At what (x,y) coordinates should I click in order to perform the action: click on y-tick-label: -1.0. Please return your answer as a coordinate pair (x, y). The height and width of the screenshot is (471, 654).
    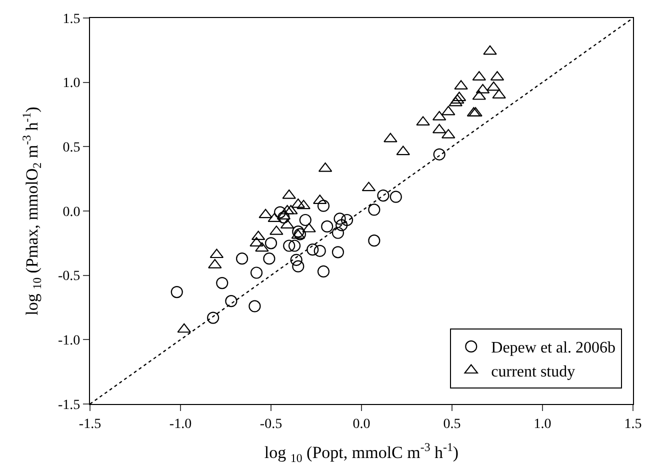
    Looking at the image, I should click on (69, 341).